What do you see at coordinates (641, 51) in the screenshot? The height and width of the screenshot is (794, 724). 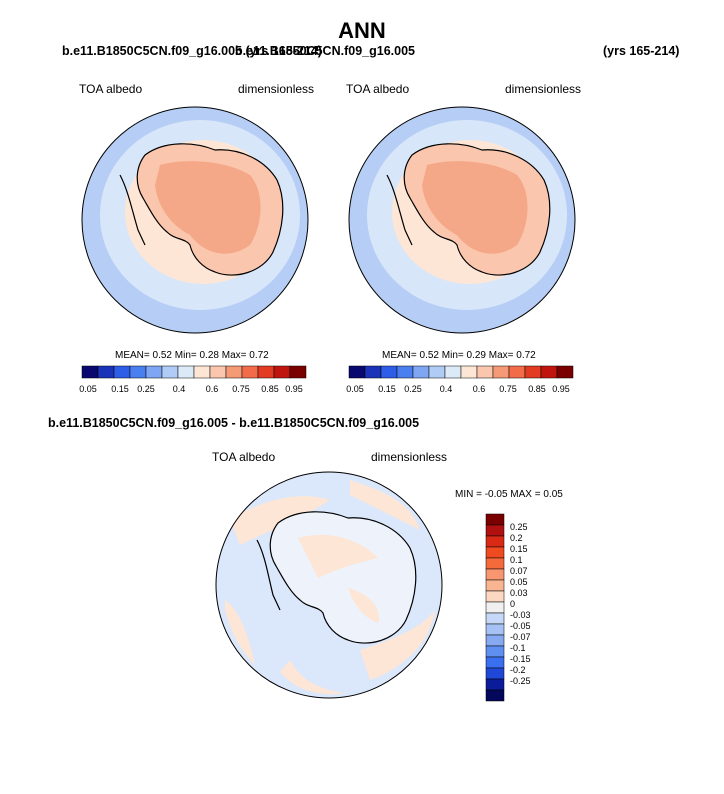 I see `case2-years: (yrs 165-214)` at bounding box center [641, 51].